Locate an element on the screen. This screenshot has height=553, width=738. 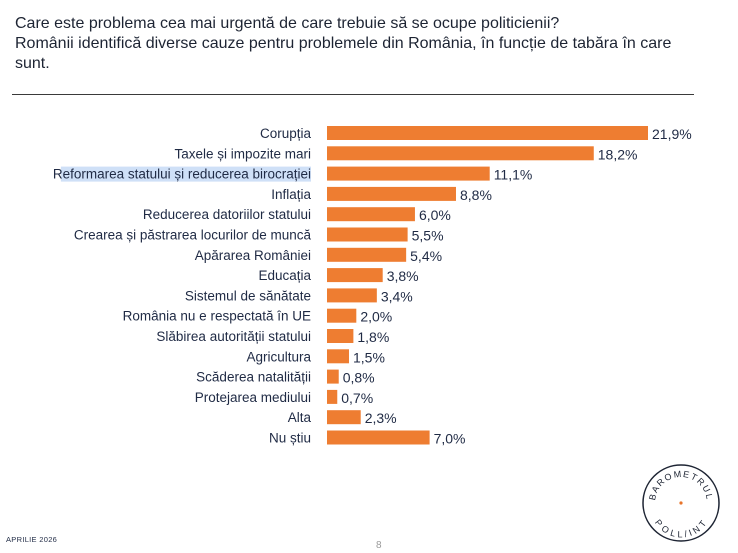
category-label: Protejarea mediului is located at coordinates (253, 397).